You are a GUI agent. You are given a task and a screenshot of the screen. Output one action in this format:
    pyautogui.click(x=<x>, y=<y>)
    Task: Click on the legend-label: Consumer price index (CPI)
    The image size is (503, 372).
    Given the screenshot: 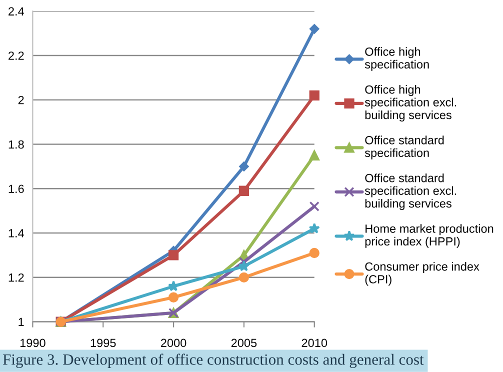 What is the action you would take?
    pyautogui.click(x=422, y=274)
    